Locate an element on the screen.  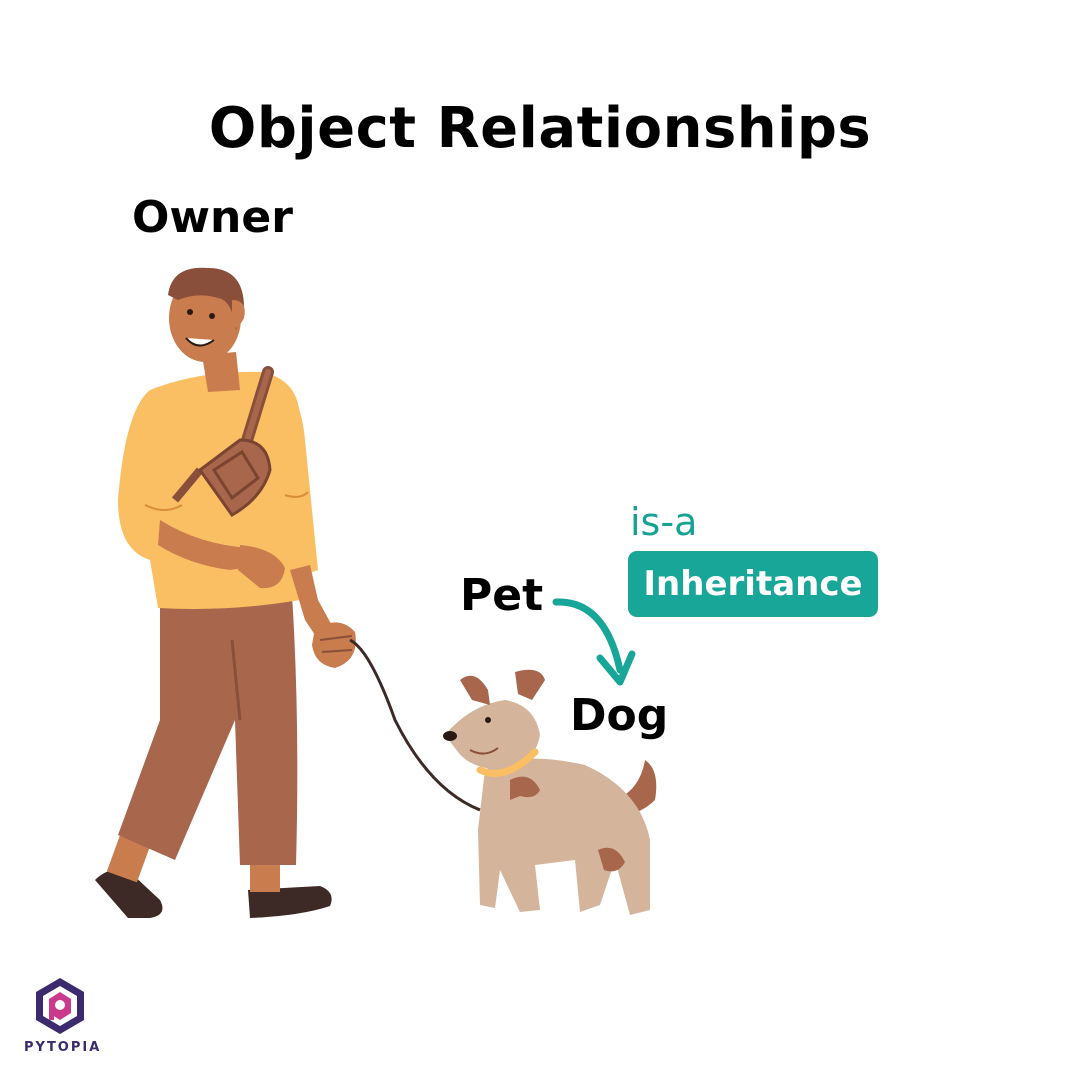
pytopia-logo-icon is located at coordinates (60, 1006).